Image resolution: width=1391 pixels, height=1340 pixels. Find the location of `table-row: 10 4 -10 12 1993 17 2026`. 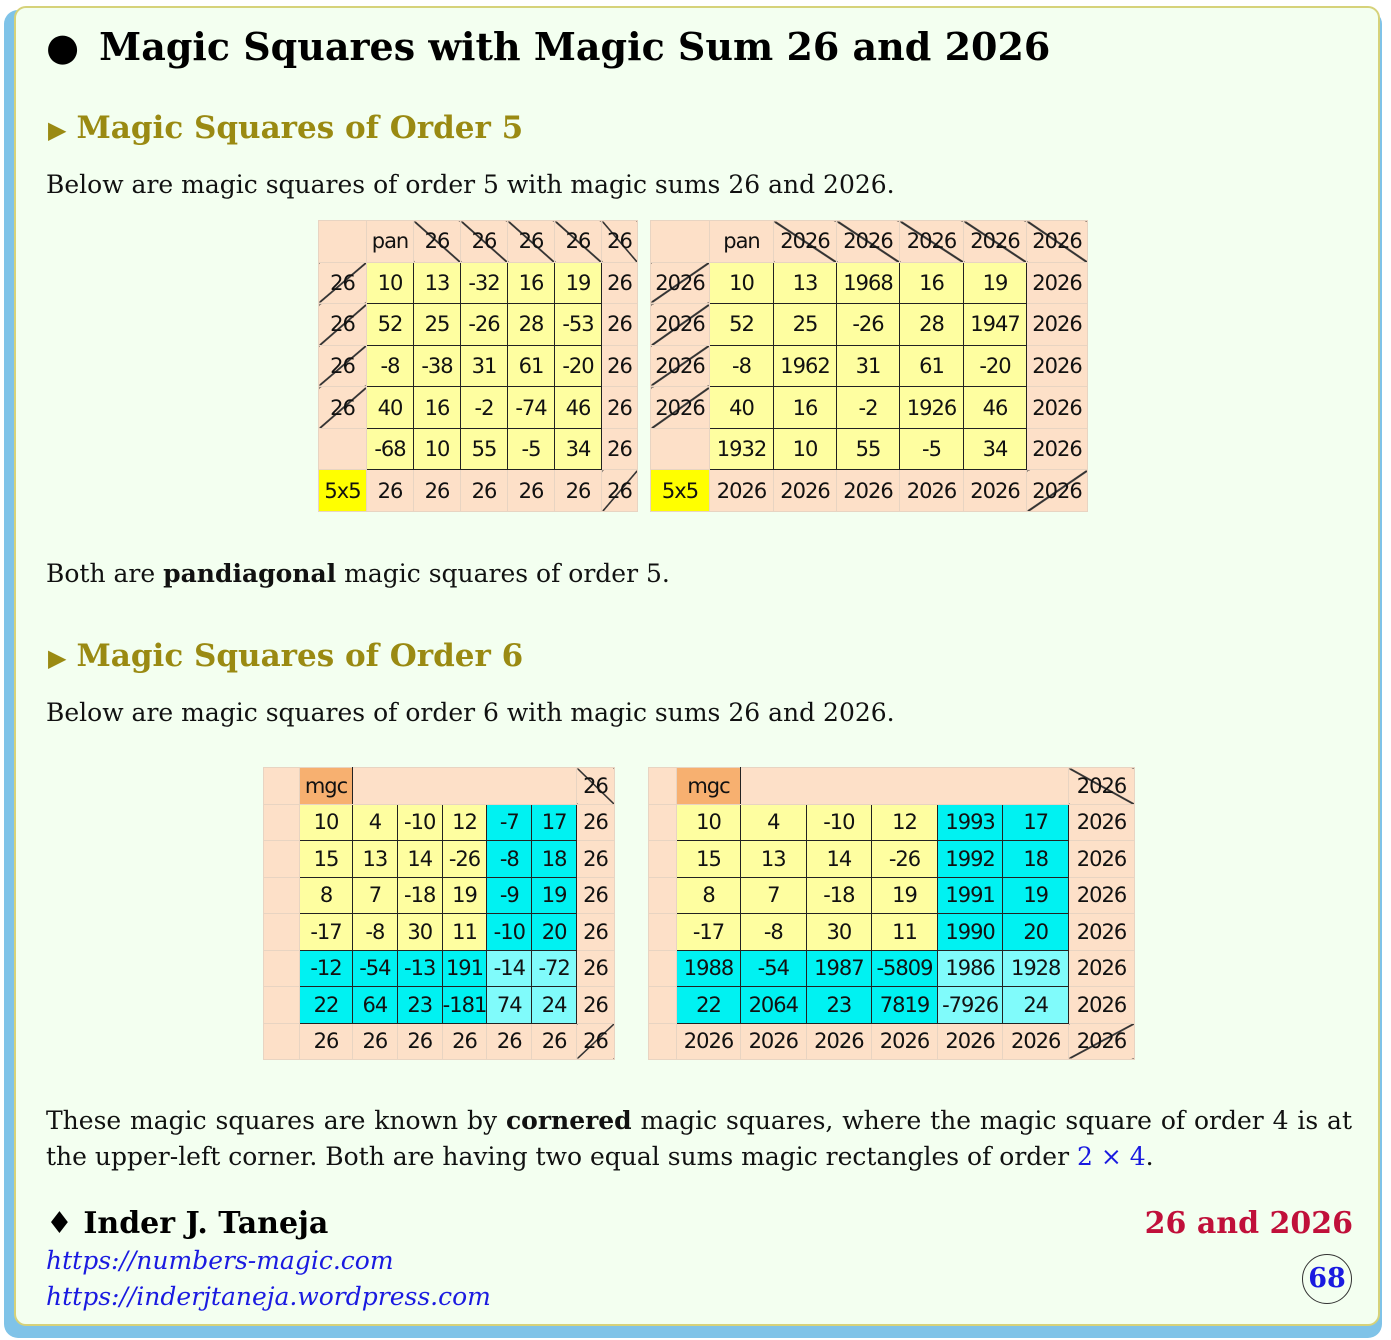

table-row: 10 4 -10 12 1993 17 2026 is located at coordinates (891, 822).